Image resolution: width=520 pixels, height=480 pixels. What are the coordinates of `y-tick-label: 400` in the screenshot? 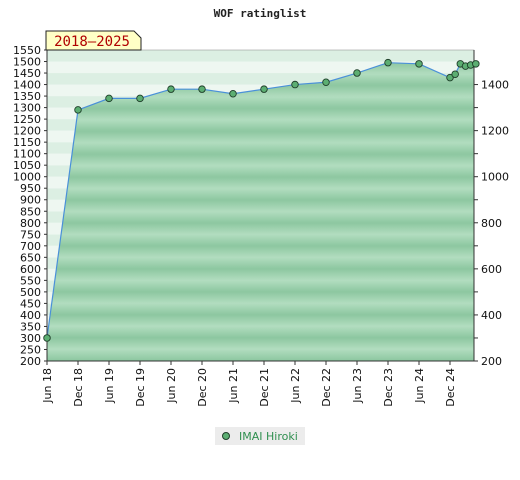 It's located at (30, 315).